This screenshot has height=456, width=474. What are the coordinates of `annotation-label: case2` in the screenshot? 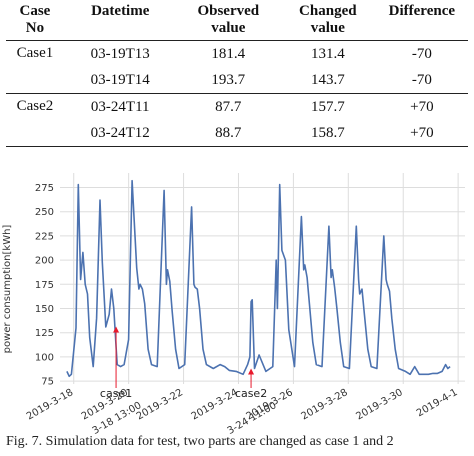 It's located at (251, 393).